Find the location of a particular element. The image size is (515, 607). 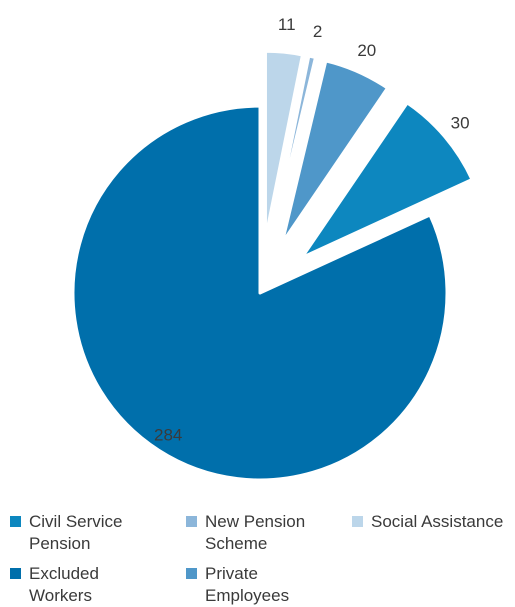

data-label-excluded-workers: 284 is located at coordinates (168, 435).